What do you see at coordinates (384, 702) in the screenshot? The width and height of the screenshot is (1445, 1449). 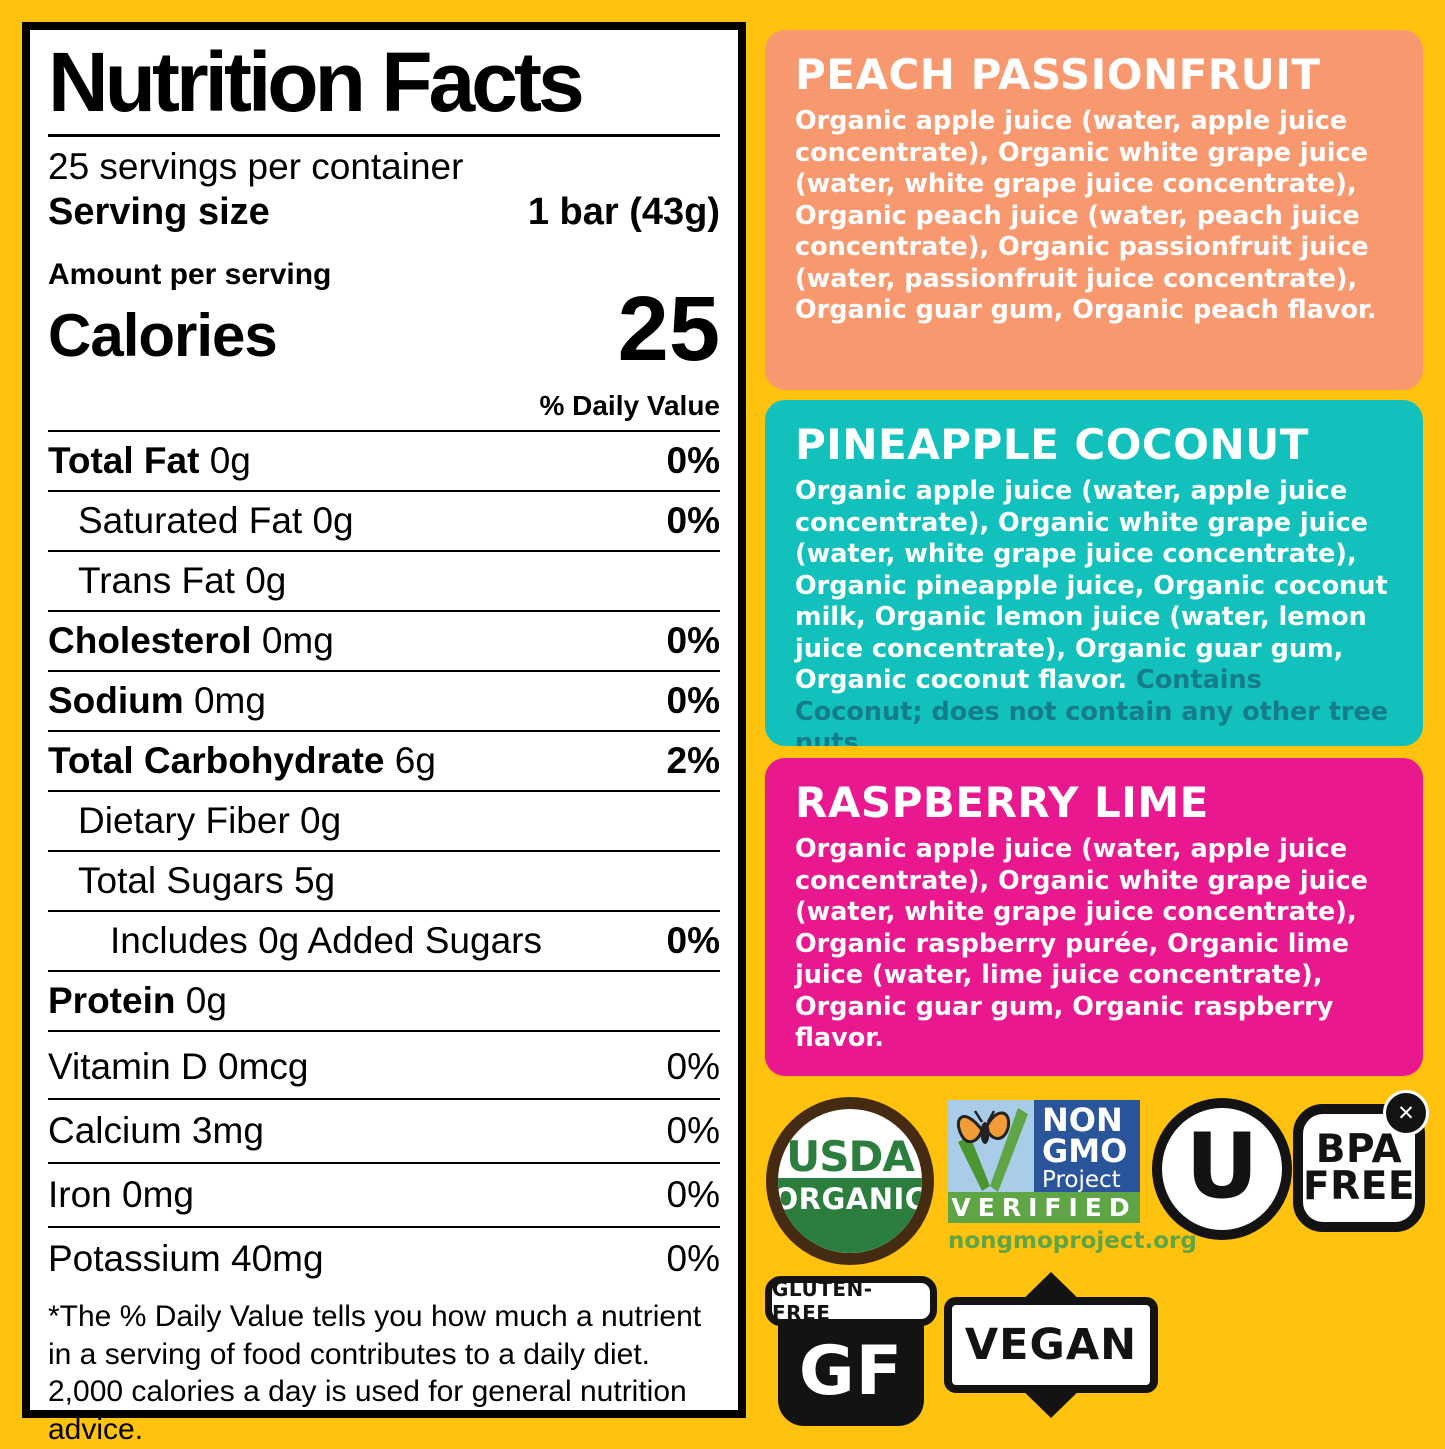 I see `nutrient-row-sodium: Sodium 0mg 0%` at bounding box center [384, 702].